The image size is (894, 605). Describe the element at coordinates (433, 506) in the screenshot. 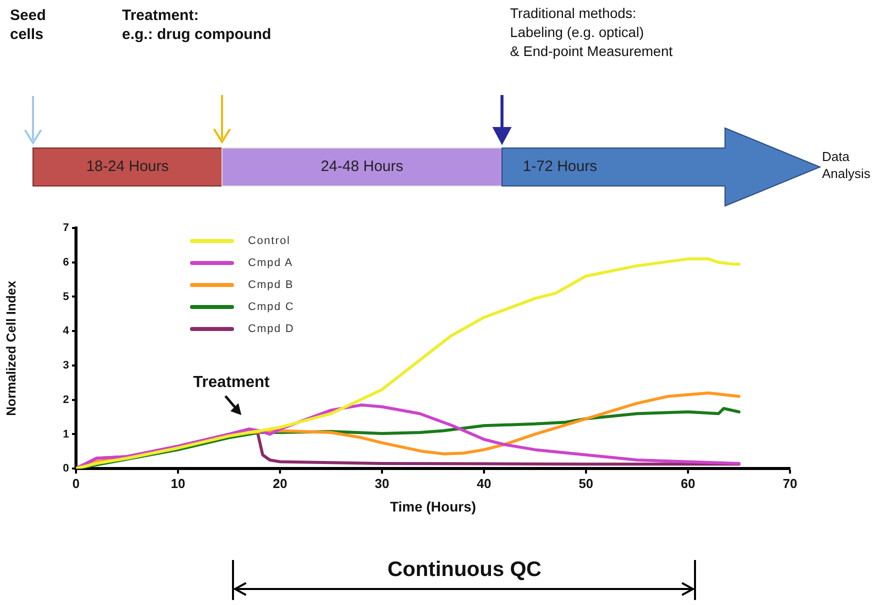

I see `x-axis-title: Time (Hours)` at that location.